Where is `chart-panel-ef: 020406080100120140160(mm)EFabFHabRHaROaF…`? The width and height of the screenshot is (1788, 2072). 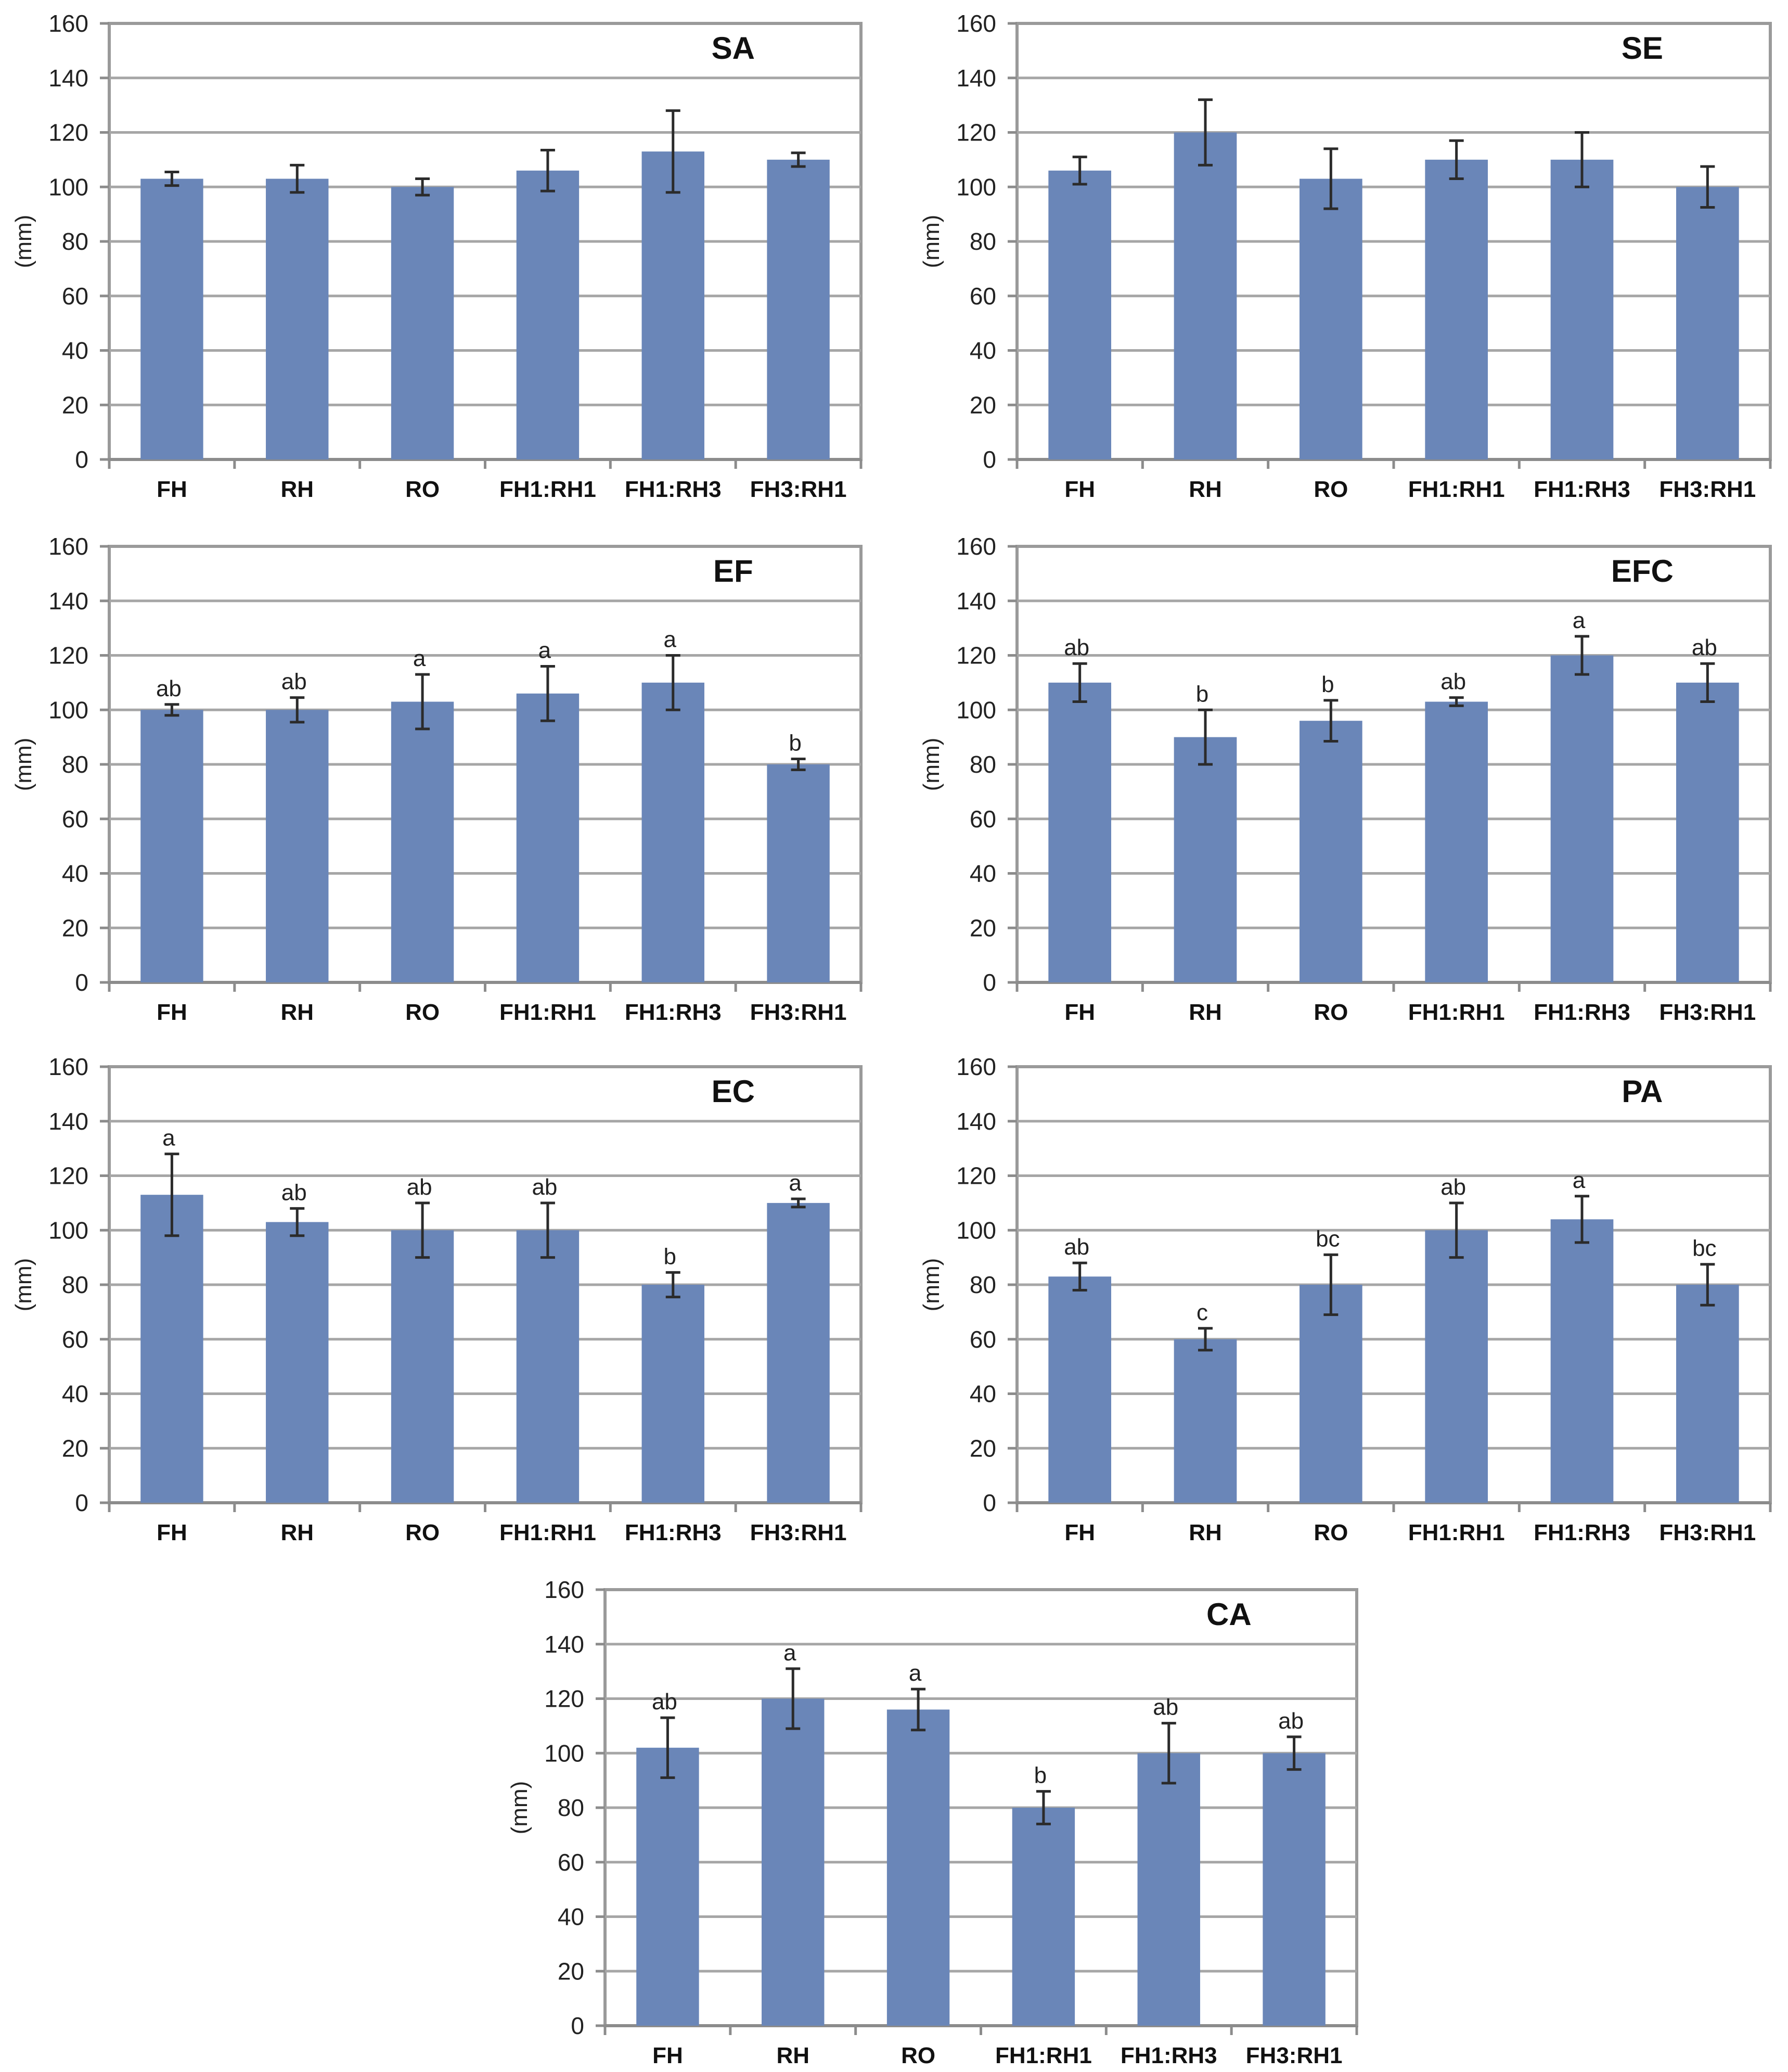 chart-panel-ef: 020406080100120140160(mm)EFabFHabRHaROaF… is located at coordinates (437, 779).